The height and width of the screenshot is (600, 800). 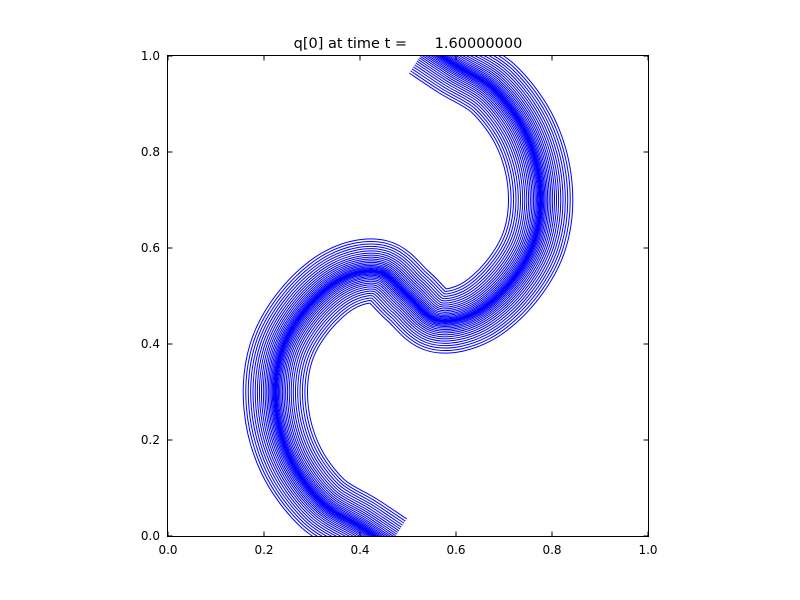 I want to click on x-tick-label: 1.0, so click(x=648, y=550).